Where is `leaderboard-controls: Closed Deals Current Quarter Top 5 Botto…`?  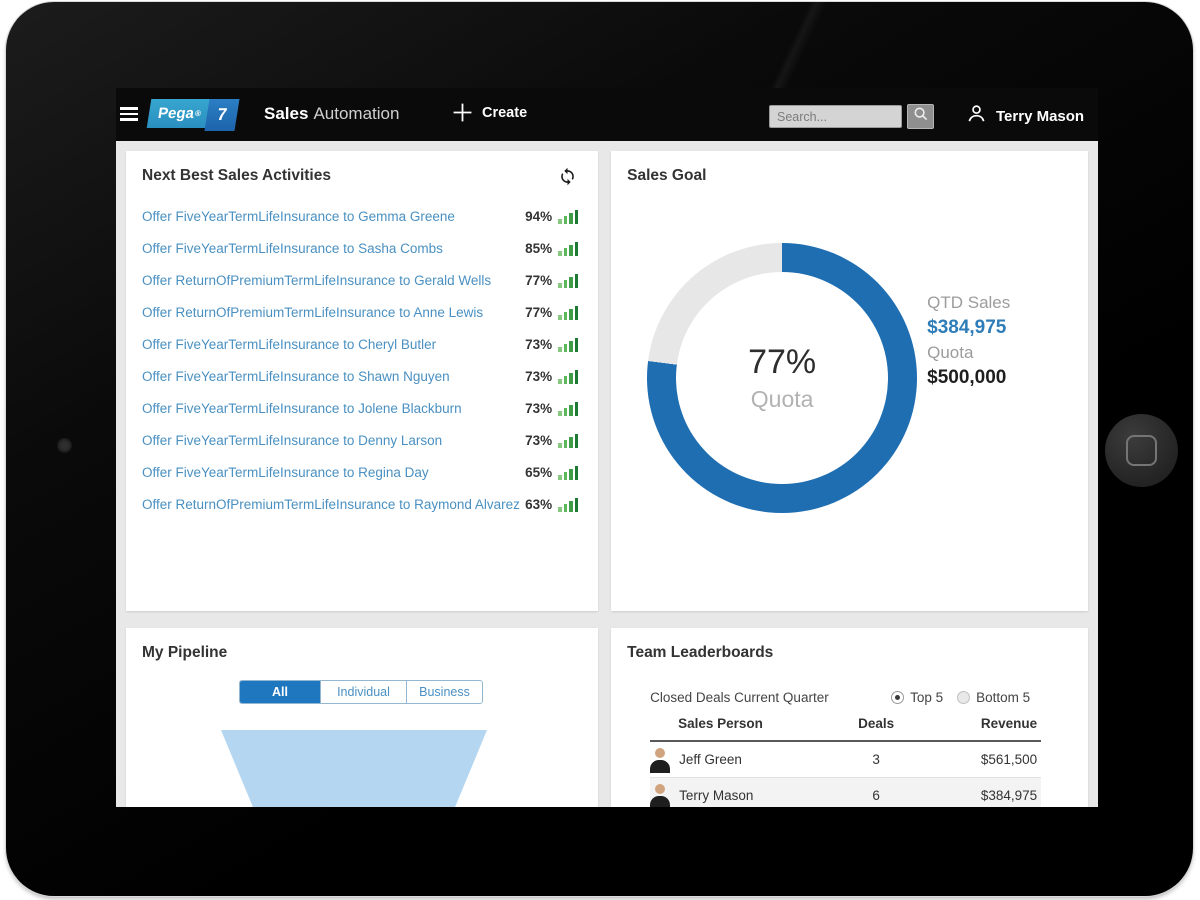 leaderboard-controls: Closed Deals Current Quarter Top 5 Botto… is located at coordinates (840, 697).